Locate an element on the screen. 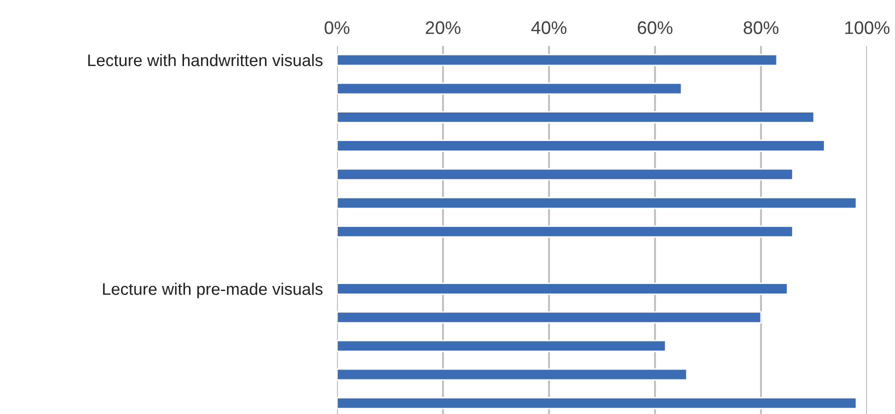 Image resolution: width=895 pixels, height=414 pixels. y-tick-label: Lecture with handwritten visuals is located at coordinates (205, 60).